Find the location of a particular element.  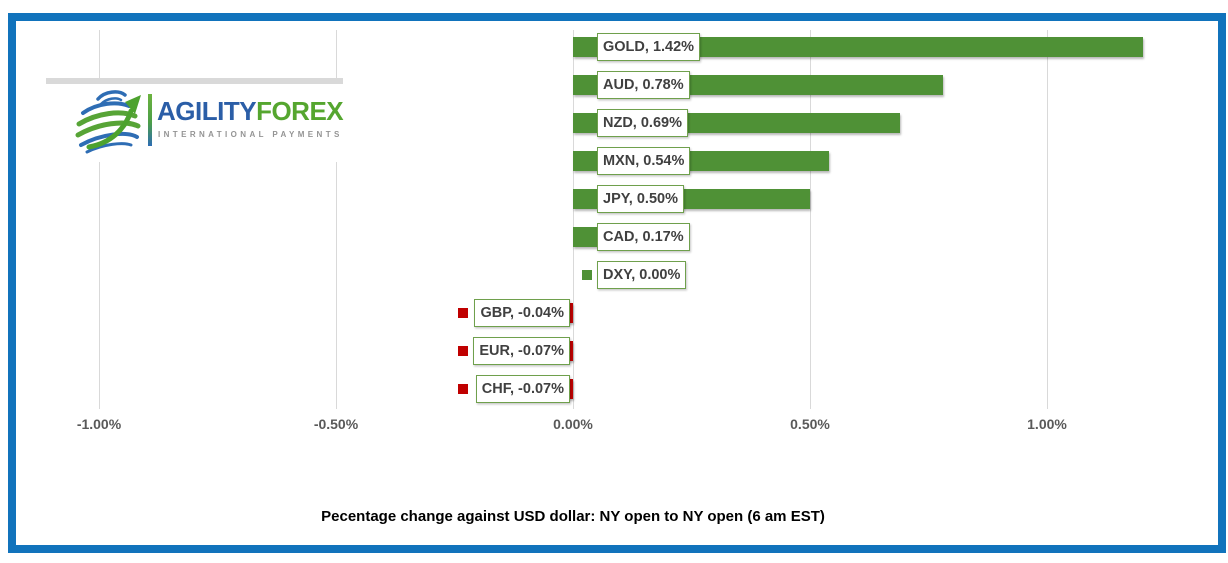

legend-key-EUR is located at coordinates (463, 351).